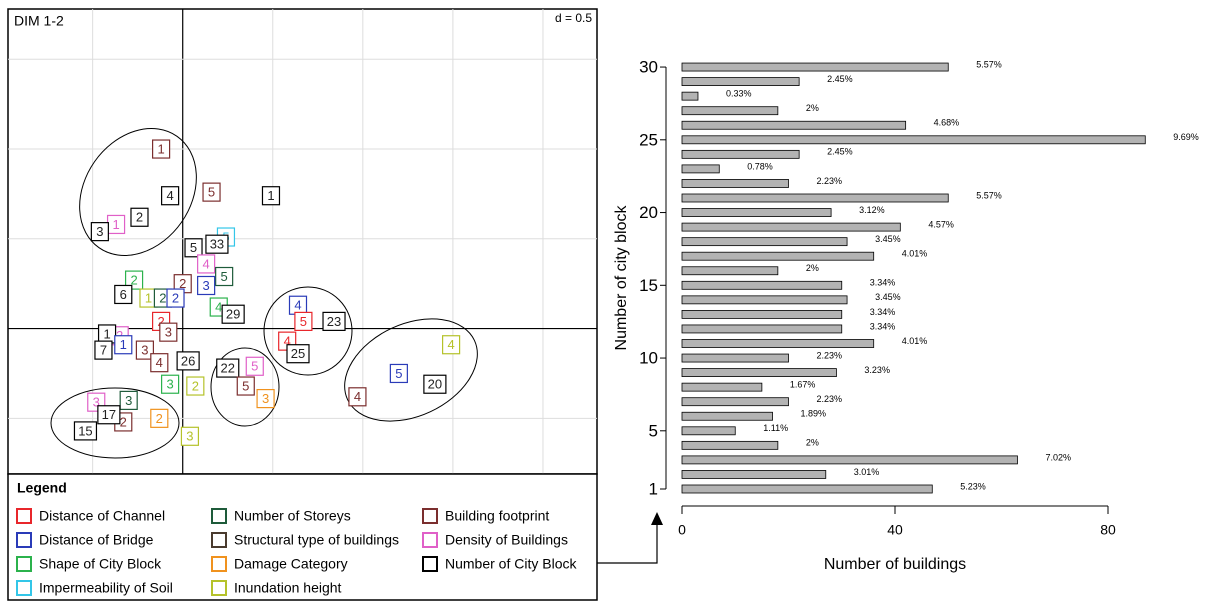 The width and height of the screenshot is (1210, 602). I want to click on point-label: 6, so click(123, 294).